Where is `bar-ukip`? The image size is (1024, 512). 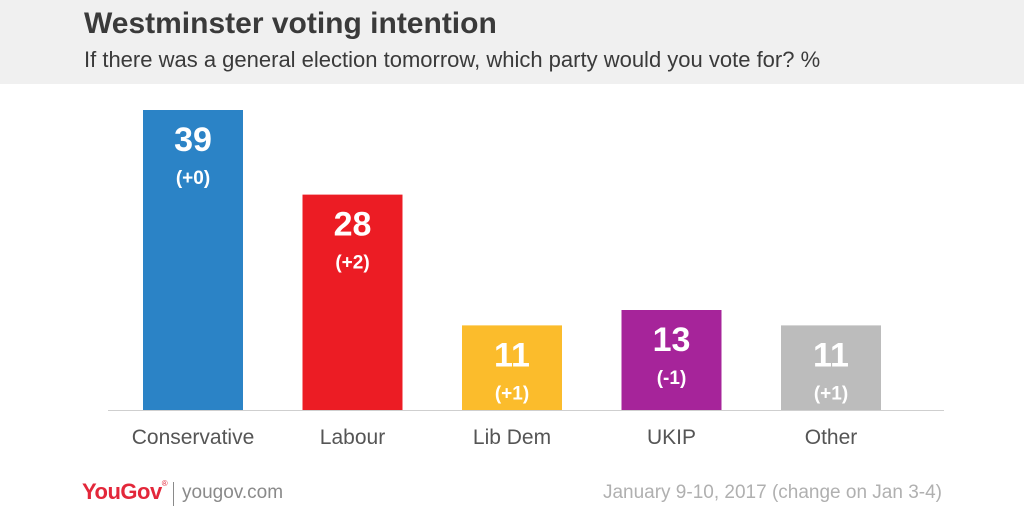
bar-ukip is located at coordinates (671, 360).